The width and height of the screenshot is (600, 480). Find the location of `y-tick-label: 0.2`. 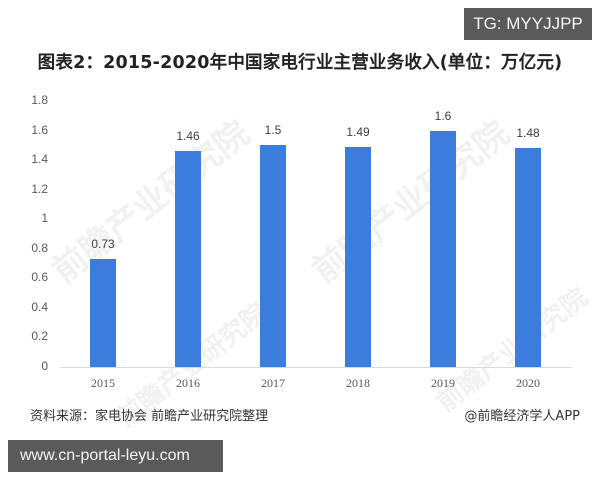

y-tick-label: 0.2 is located at coordinates (39, 336).